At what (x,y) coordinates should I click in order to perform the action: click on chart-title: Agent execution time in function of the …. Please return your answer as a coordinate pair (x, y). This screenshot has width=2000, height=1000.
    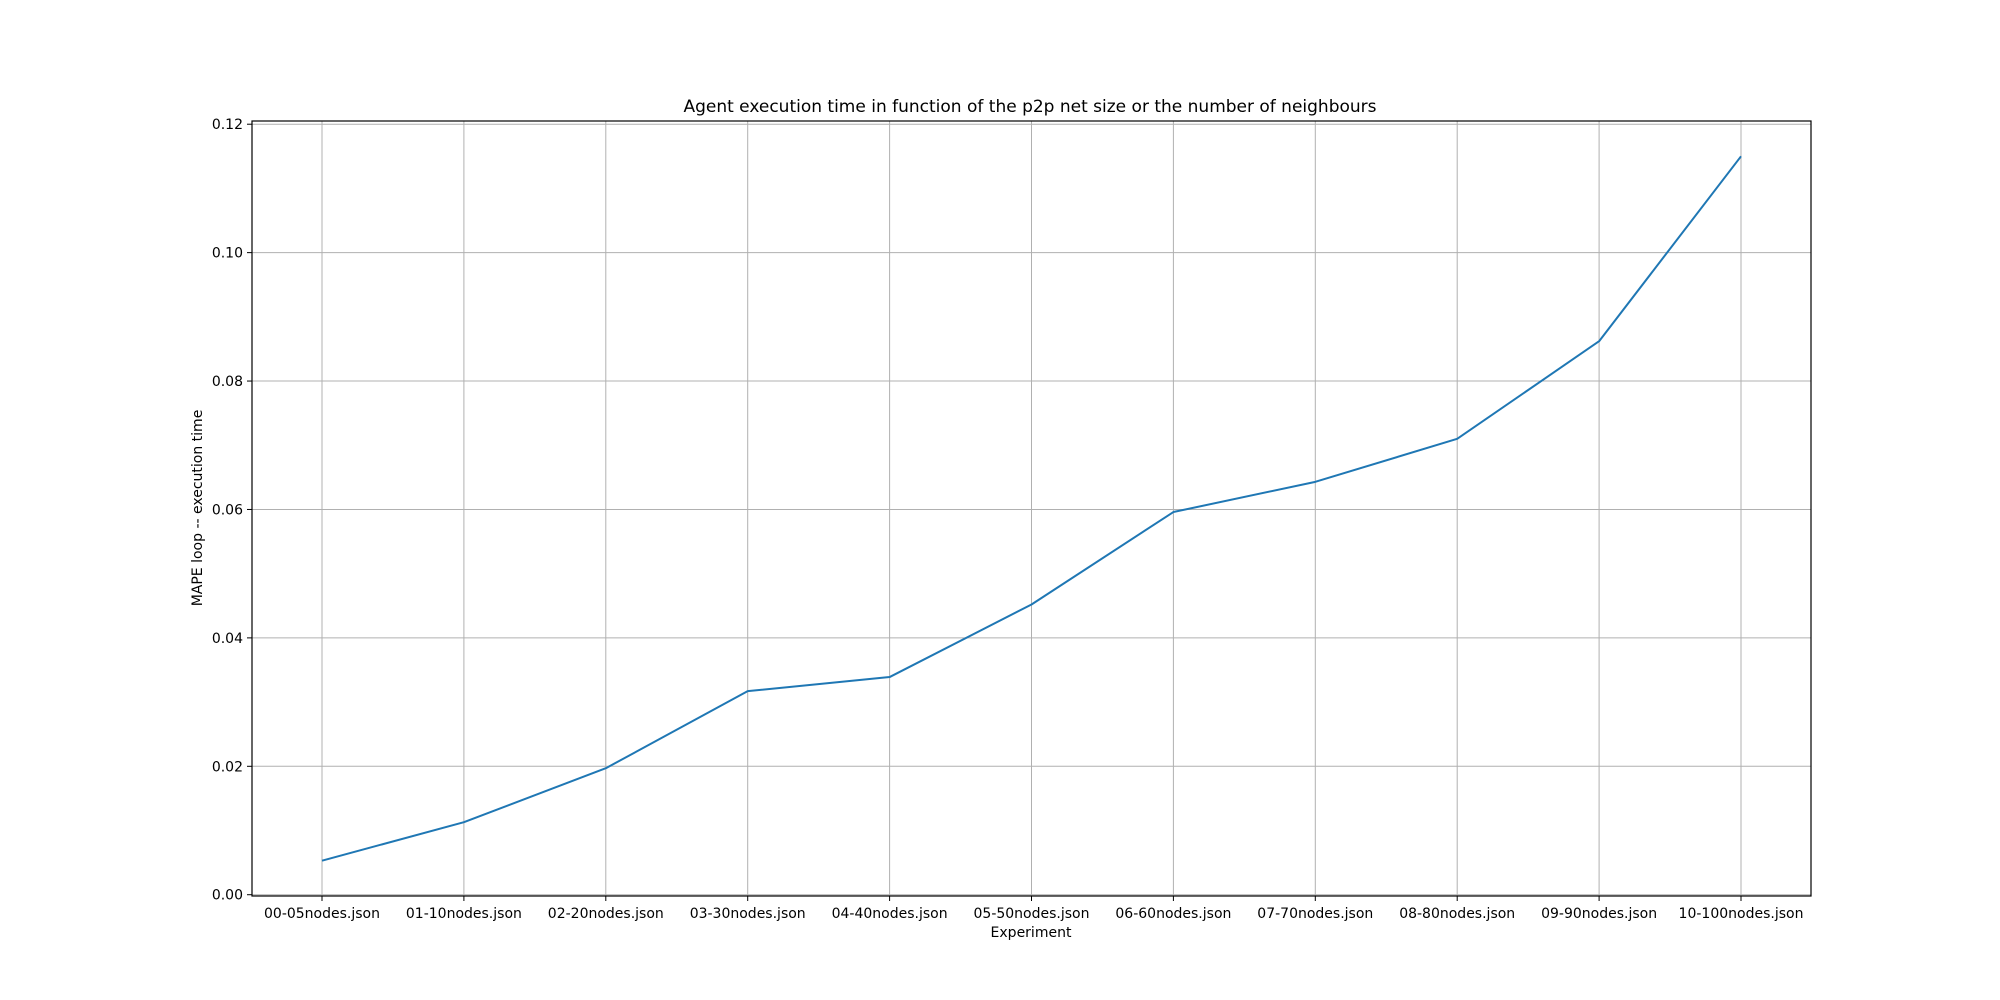
    Looking at the image, I should click on (1029, 107).